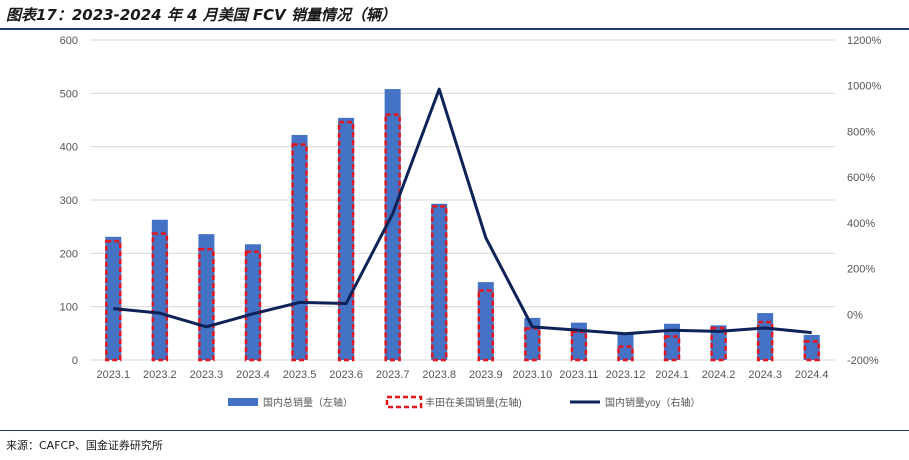  I want to click on left-tick-label: 0, so click(75, 361).